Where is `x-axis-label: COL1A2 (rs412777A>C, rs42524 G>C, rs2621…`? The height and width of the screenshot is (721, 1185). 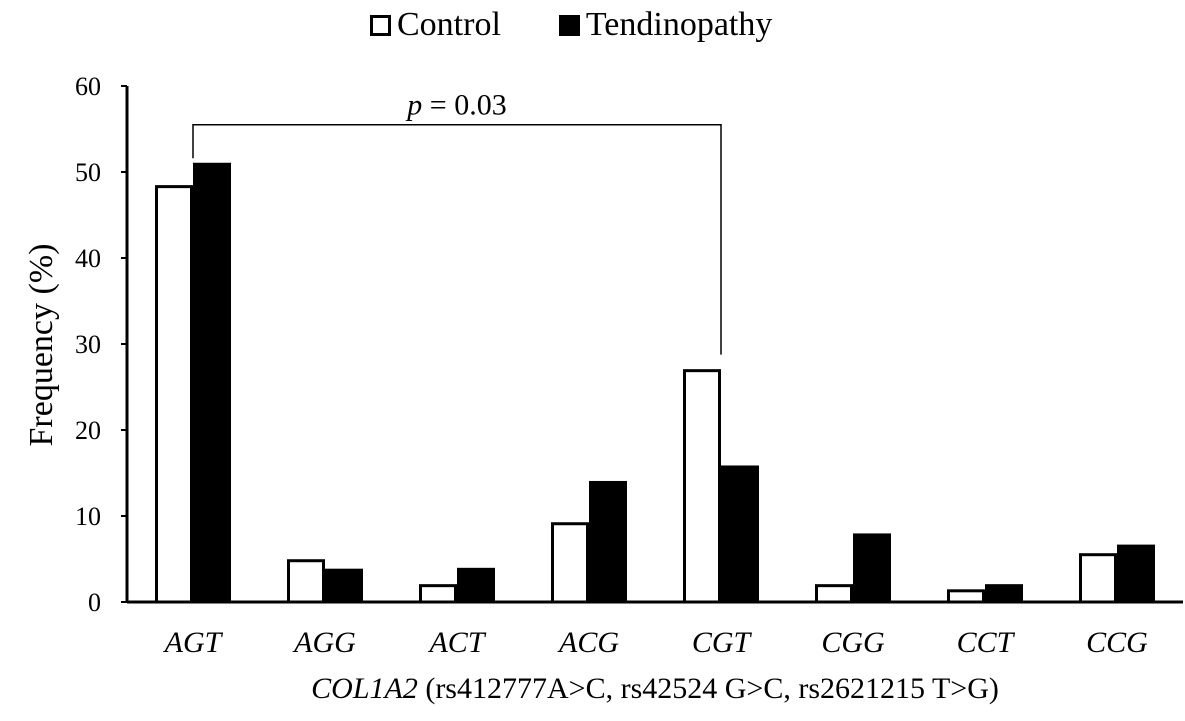 x-axis-label: COL1A2 (rs412777A>C, rs42524 G>C, rs2621… is located at coordinates (655, 689).